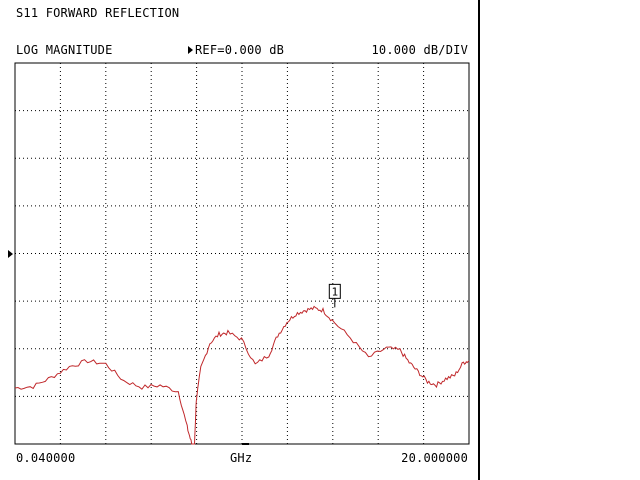  What do you see at coordinates (46, 458) in the screenshot?
I see `start-frequency: 0.040000` at bounding box center [46, 458].